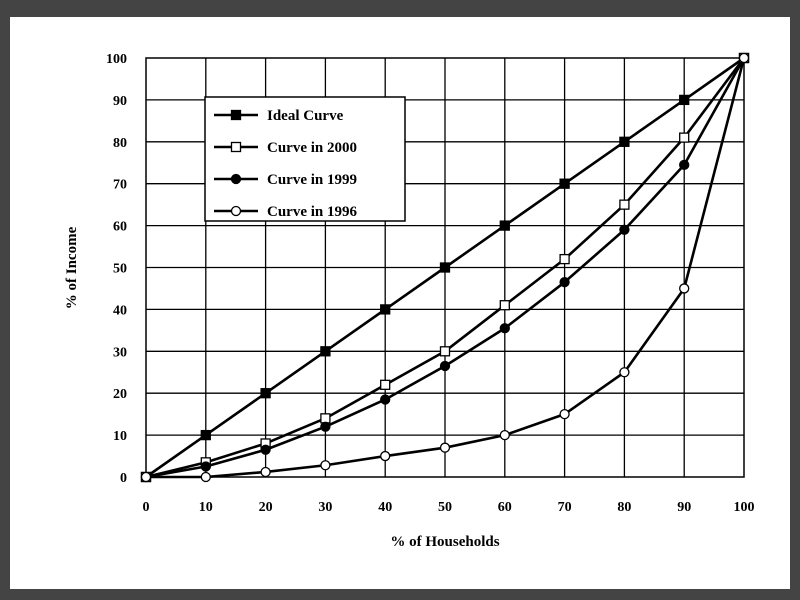  I want to click on legend-item: Curve in 2000, so click(285, 148).